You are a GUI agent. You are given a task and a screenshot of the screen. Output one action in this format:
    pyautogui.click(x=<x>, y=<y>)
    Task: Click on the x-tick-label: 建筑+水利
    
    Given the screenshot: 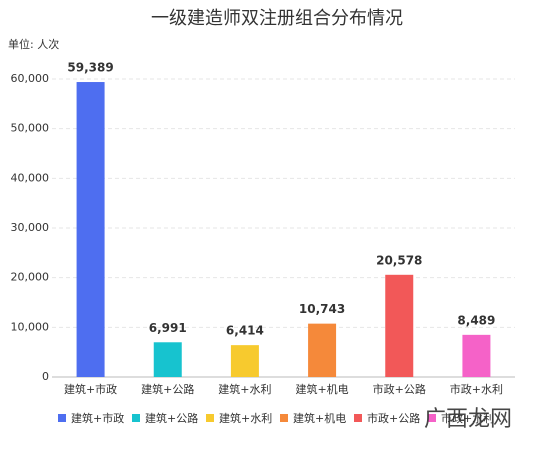 What is the action you would take?
    pyautogui.click(x=244, y=389)
    